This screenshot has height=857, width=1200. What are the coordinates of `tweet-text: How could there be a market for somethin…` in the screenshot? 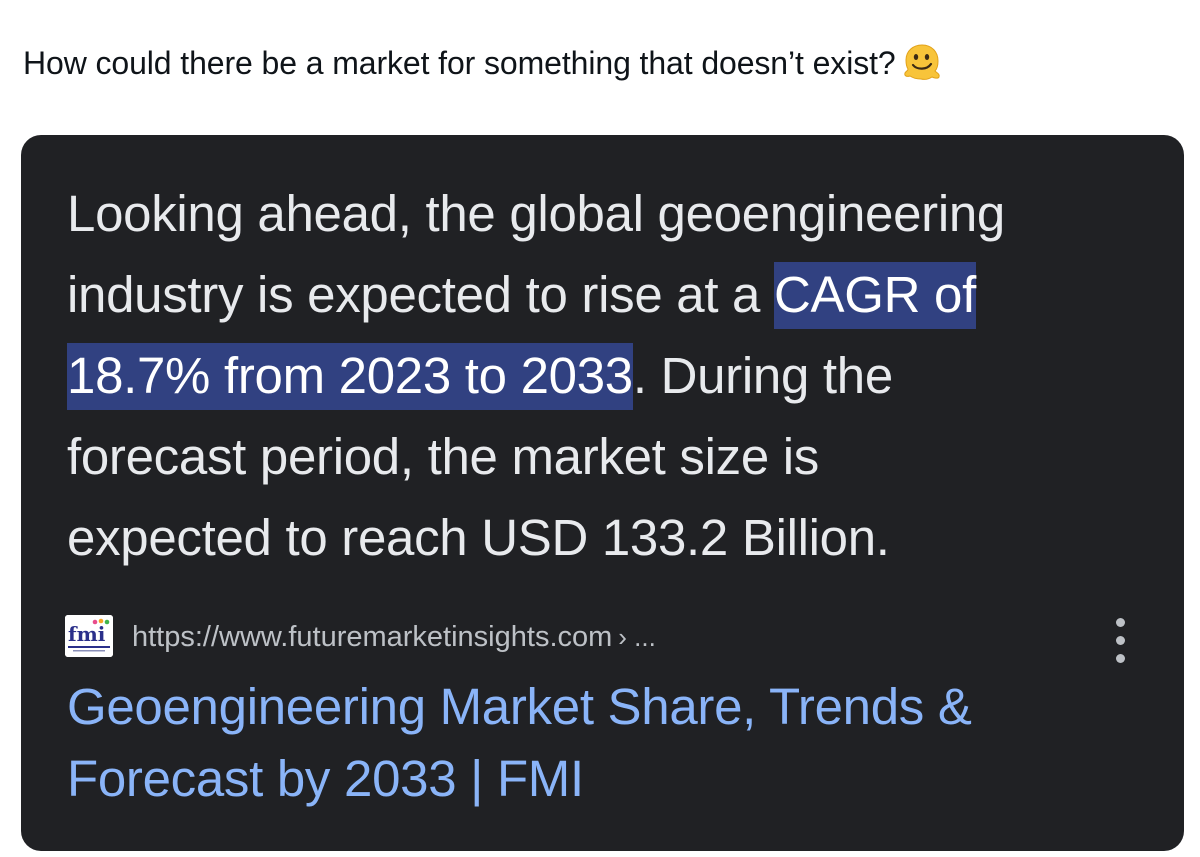 It's located at (482, 63).